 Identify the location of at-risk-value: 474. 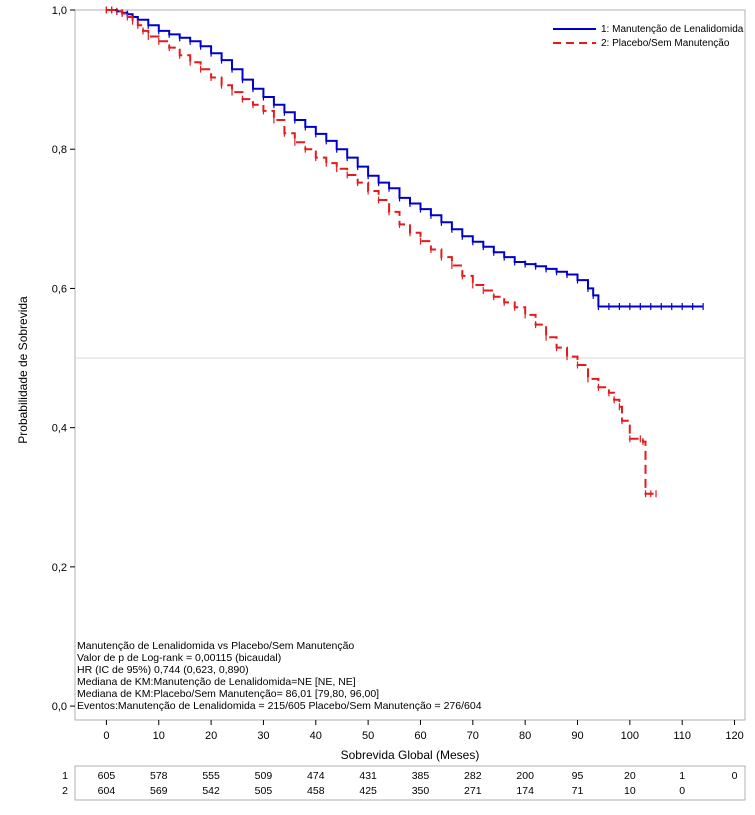
(316, 776).